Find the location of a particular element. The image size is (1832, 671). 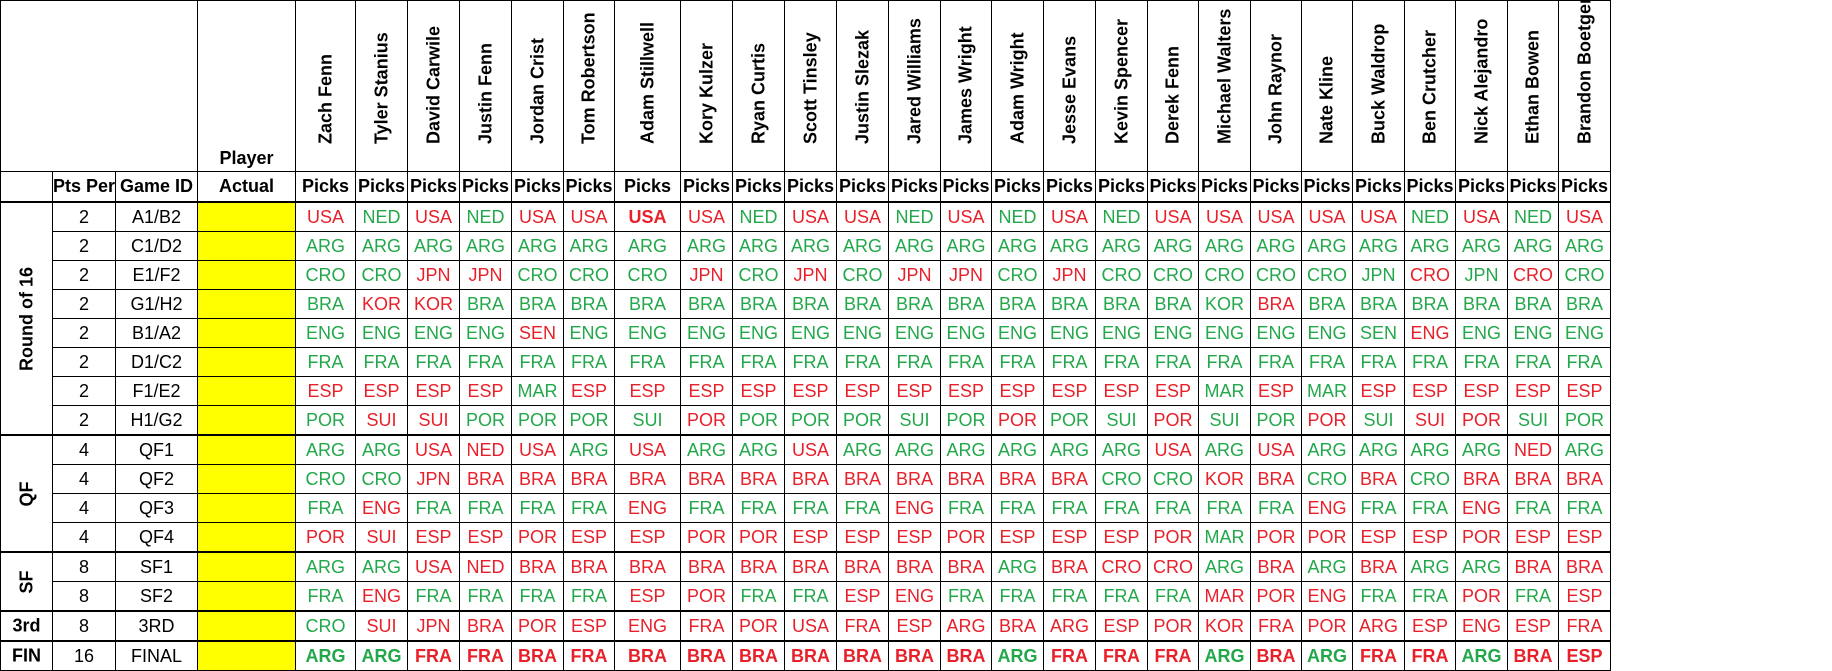

player-name-header: Ethan Bowen is located at coordinates (1533, 86).